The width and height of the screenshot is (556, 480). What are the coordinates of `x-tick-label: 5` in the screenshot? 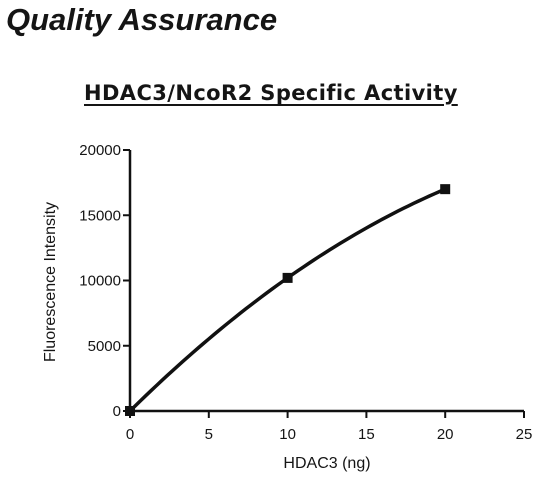 It's located at (209, 434).